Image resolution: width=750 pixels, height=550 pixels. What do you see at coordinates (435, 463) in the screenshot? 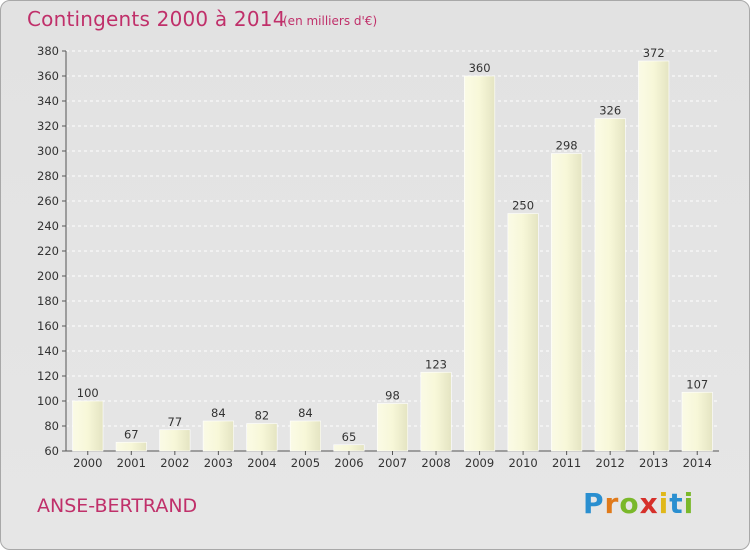
I see `x-tick-label: 2008` at bounding box center [435, 463].